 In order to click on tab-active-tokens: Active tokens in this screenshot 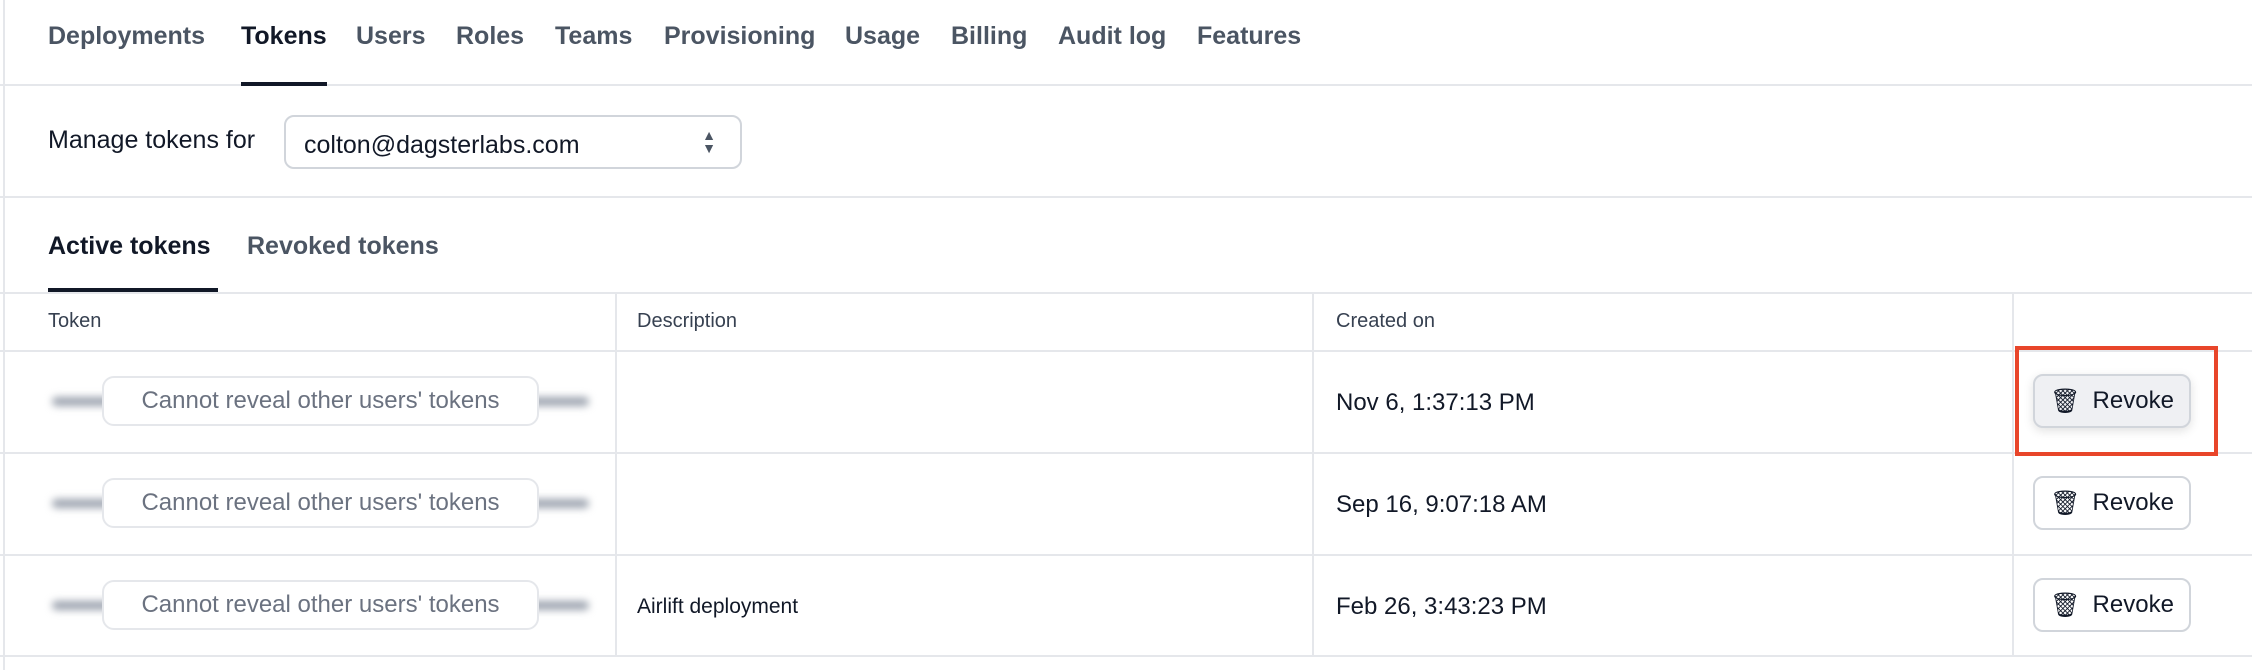, I will do `click(129, 246)`.